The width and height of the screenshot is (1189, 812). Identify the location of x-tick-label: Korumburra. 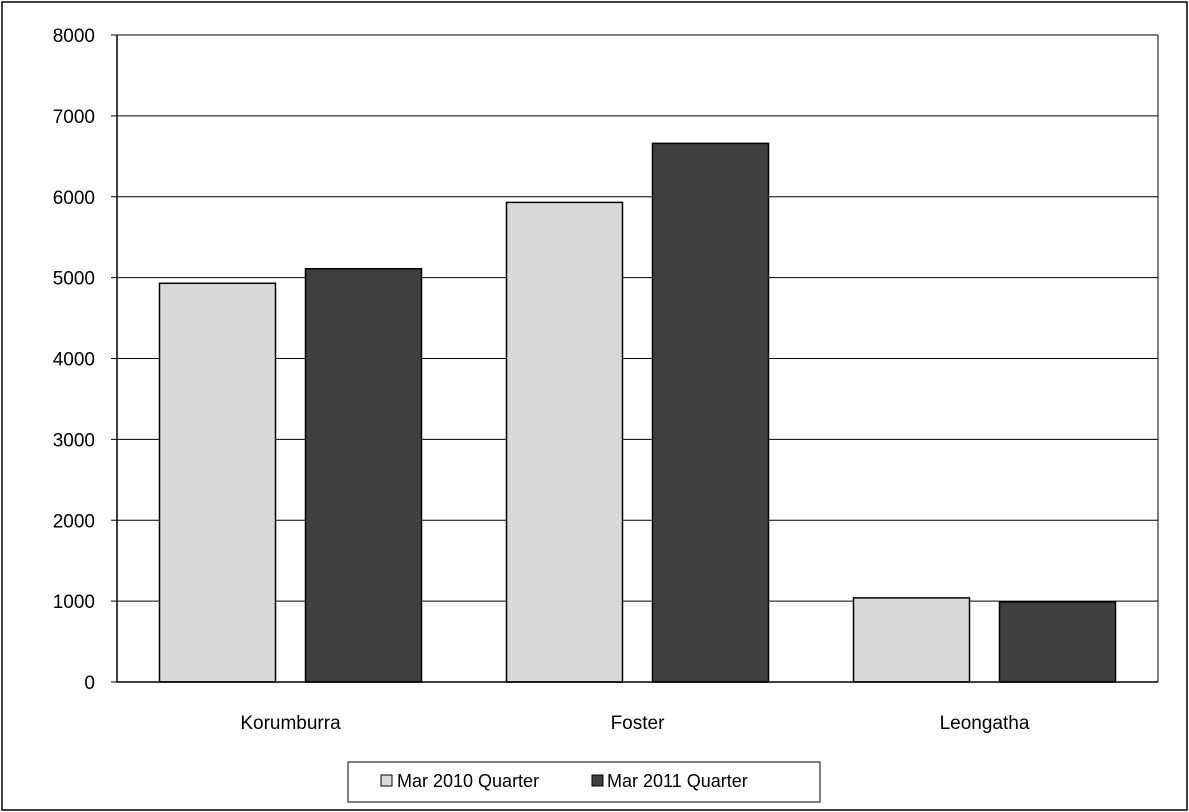
(290, 723).